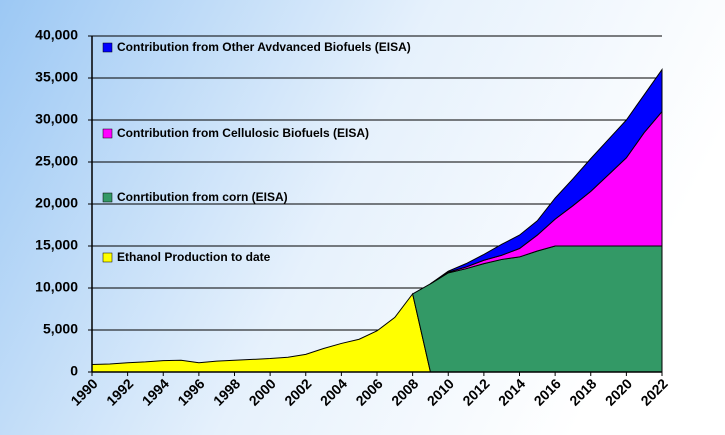 Image resolution: width=725 pixels, height=435 pixels. Describe the element at coordinates (56, 203) in the screenshot. I see `y-tick-label: 20,000` at that location.